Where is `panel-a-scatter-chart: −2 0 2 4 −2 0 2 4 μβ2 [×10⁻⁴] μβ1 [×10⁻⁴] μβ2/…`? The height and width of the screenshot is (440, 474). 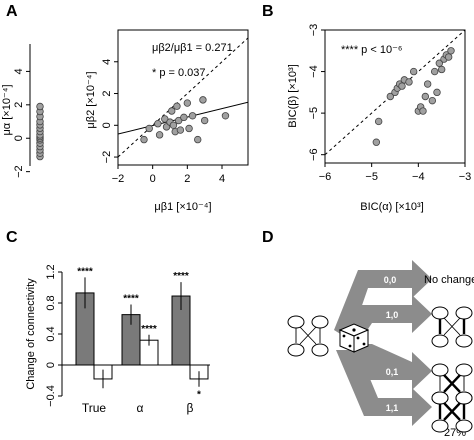 panel-a-scatter-chart: −2 0 2 4 −2 0 2 4 μβ2 [×10⁻⁴] μβ1 [×10⁻⁴] μβ2/… is located at coordinates (167, 121).